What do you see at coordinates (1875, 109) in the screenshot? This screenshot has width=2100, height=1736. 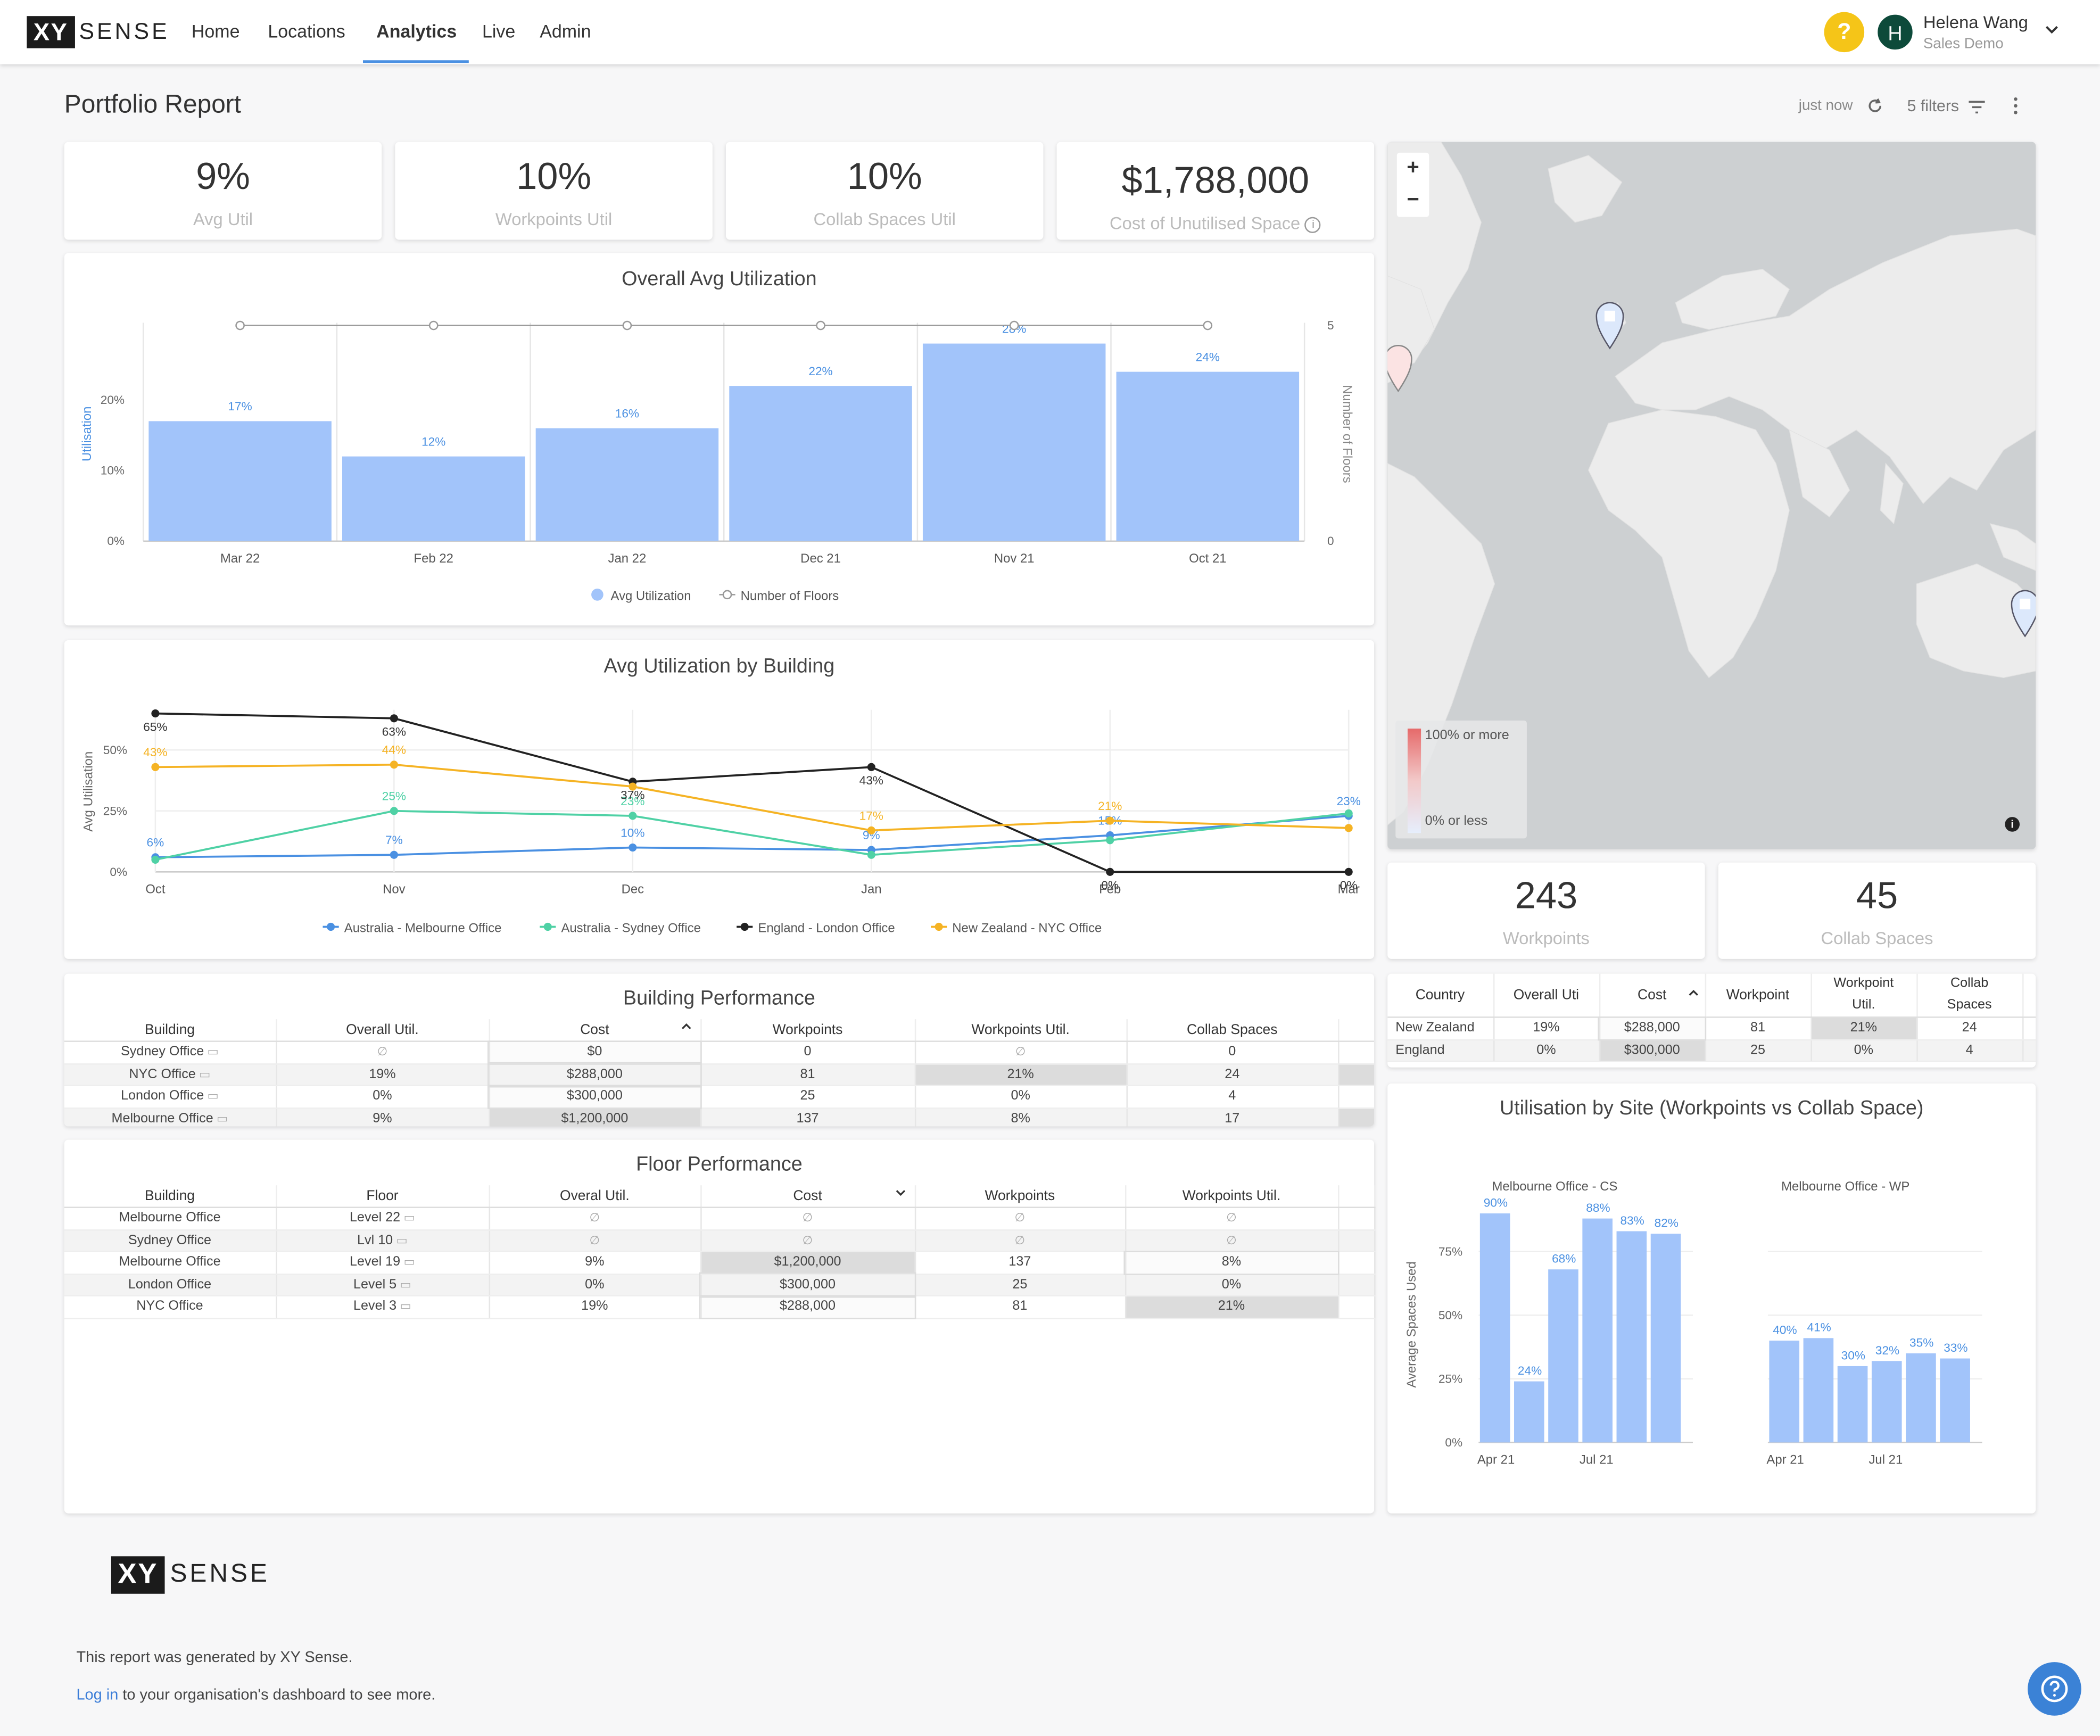 I see `refresh-icon` at bounding box center [1875, 109].